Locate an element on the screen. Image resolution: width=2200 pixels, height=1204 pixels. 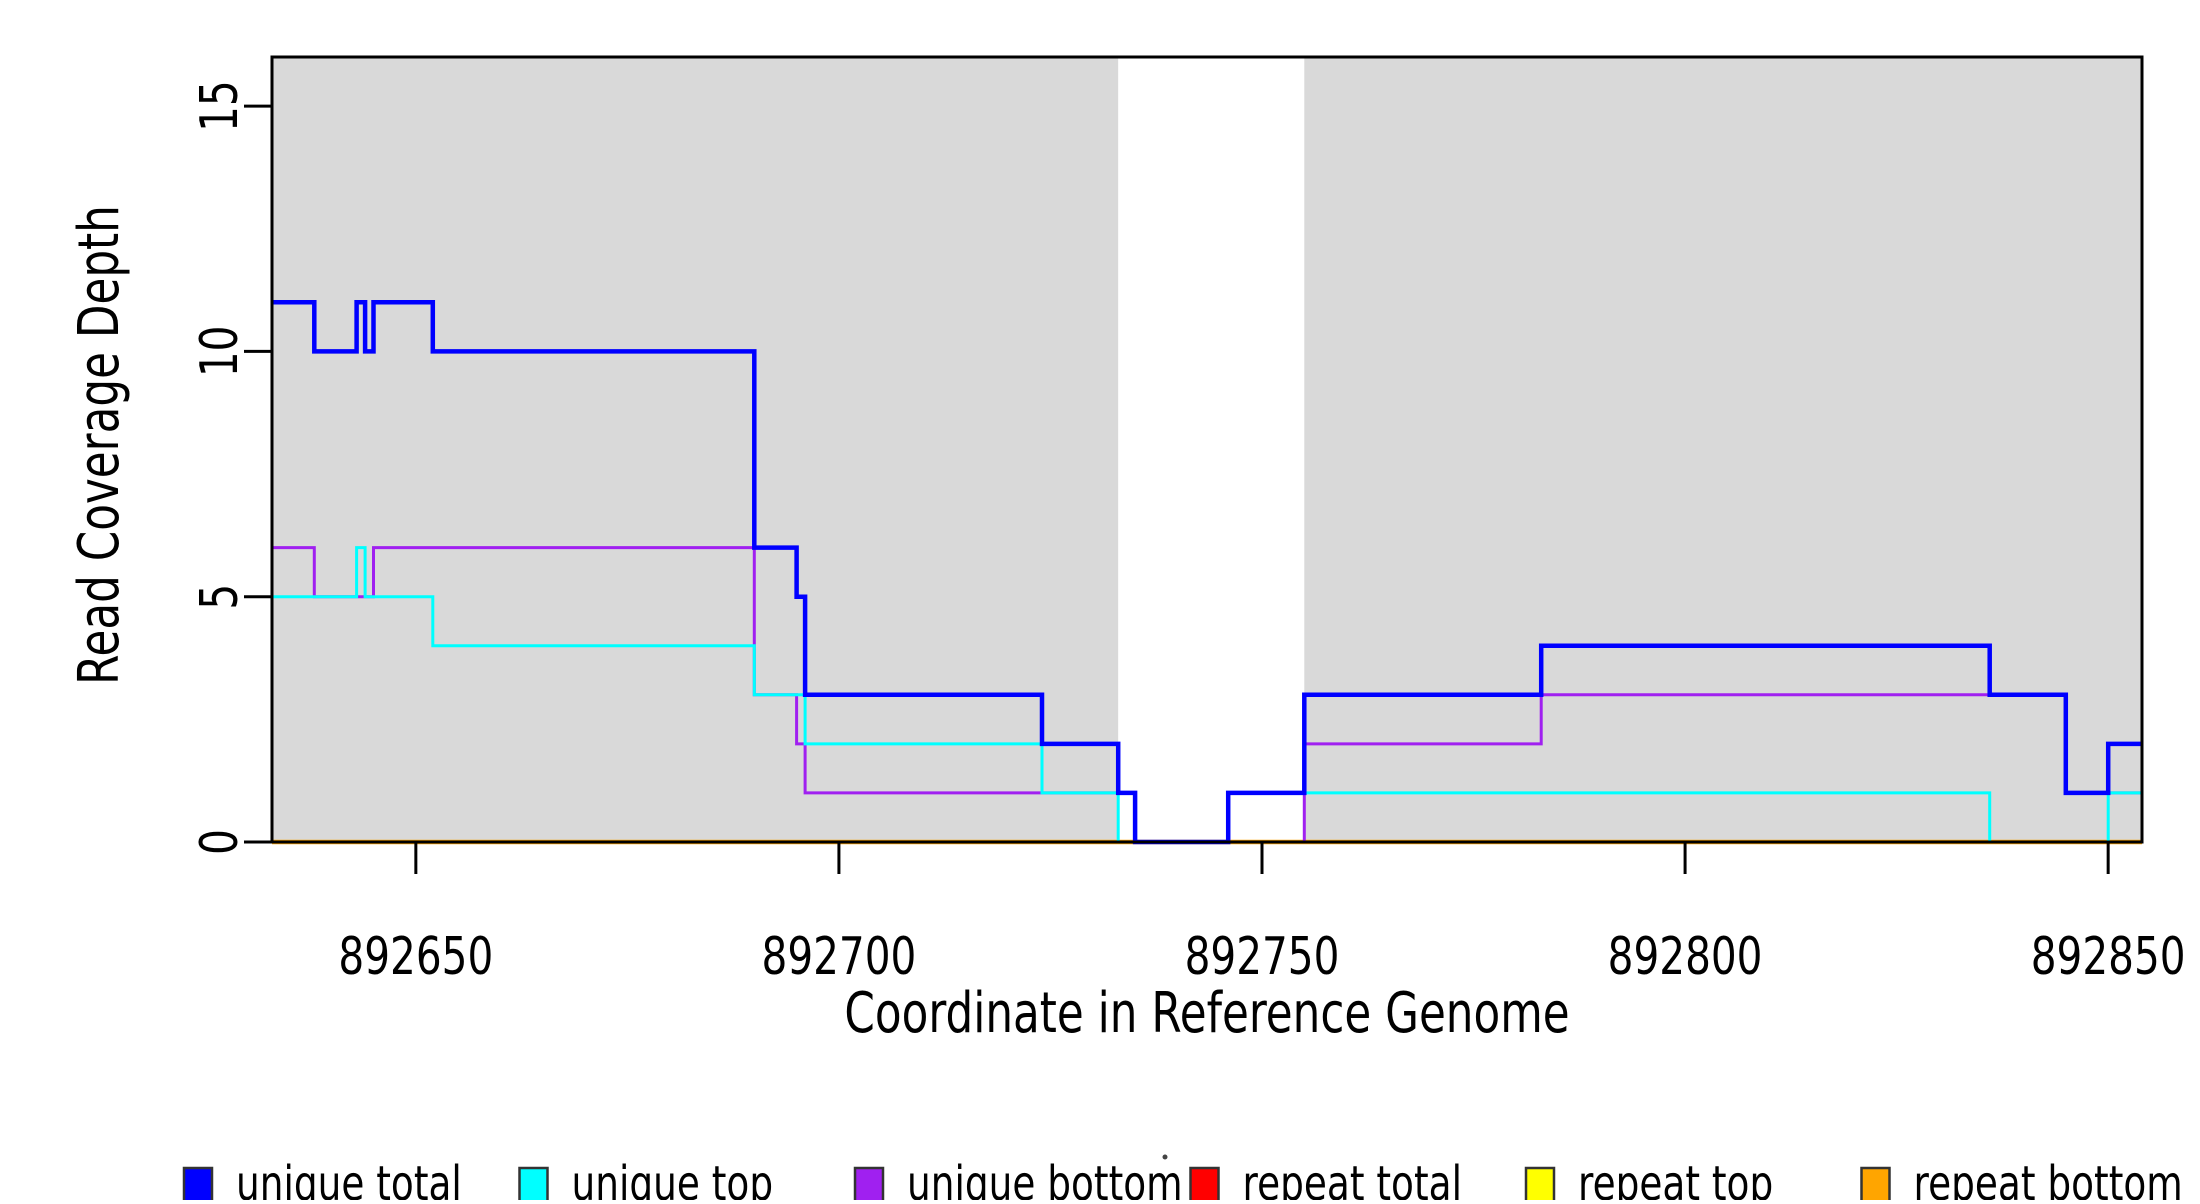
y-axis-title: Read Coverage Depth is located at coordinates (99, 445).